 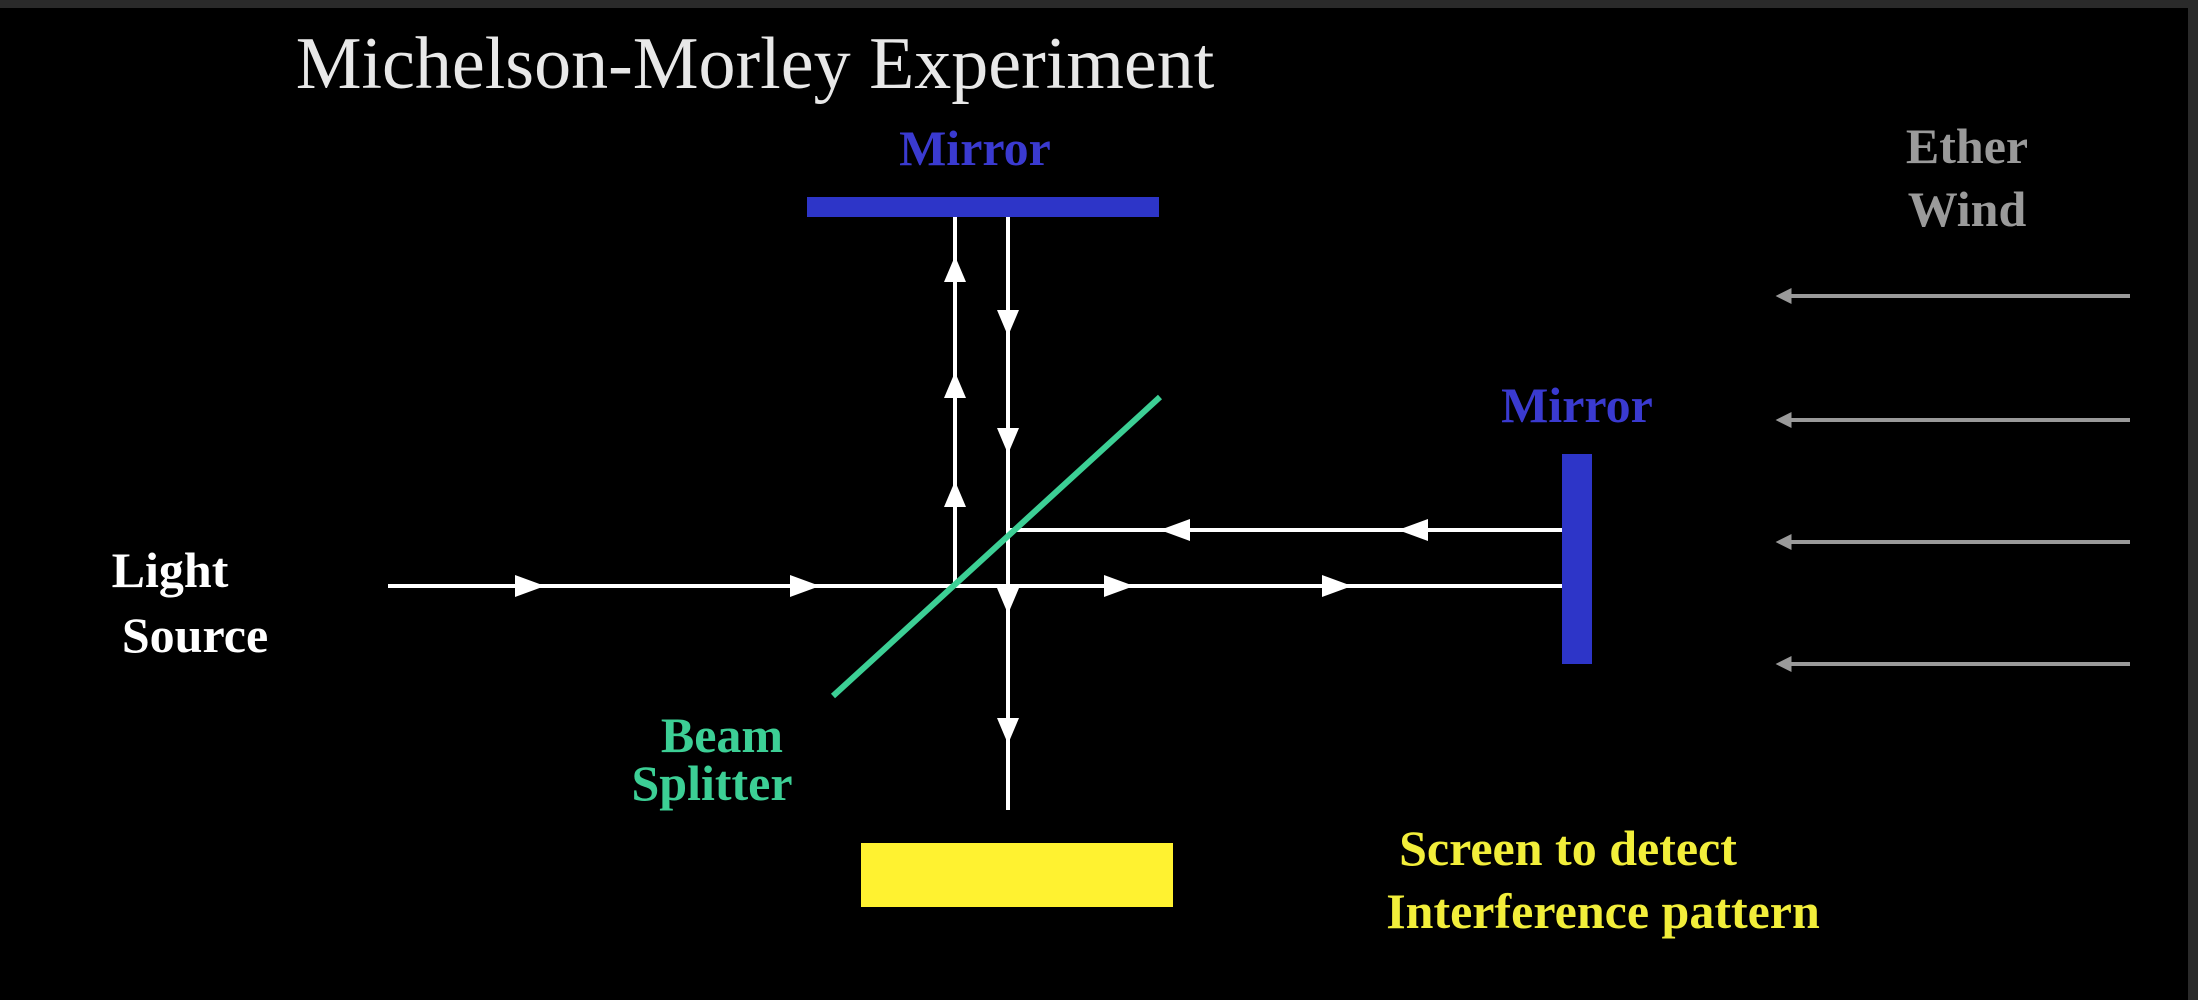 What do you see at coordinates (1577, 559) in the screenshot?
I see `right-mirror` at bounding box center [1577, 559].